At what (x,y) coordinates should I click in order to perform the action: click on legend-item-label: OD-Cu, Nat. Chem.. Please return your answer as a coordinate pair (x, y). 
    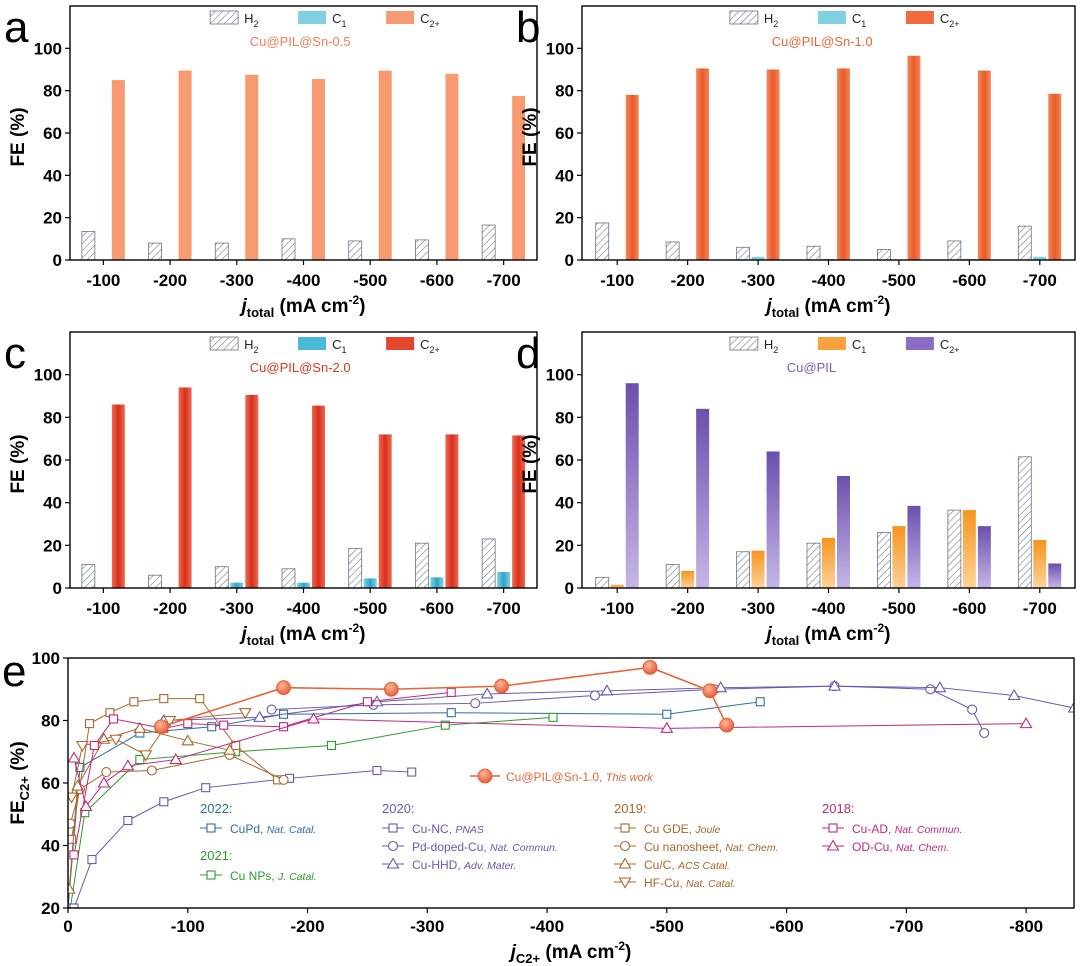
    Looking at the image, I should click on (900, 847).